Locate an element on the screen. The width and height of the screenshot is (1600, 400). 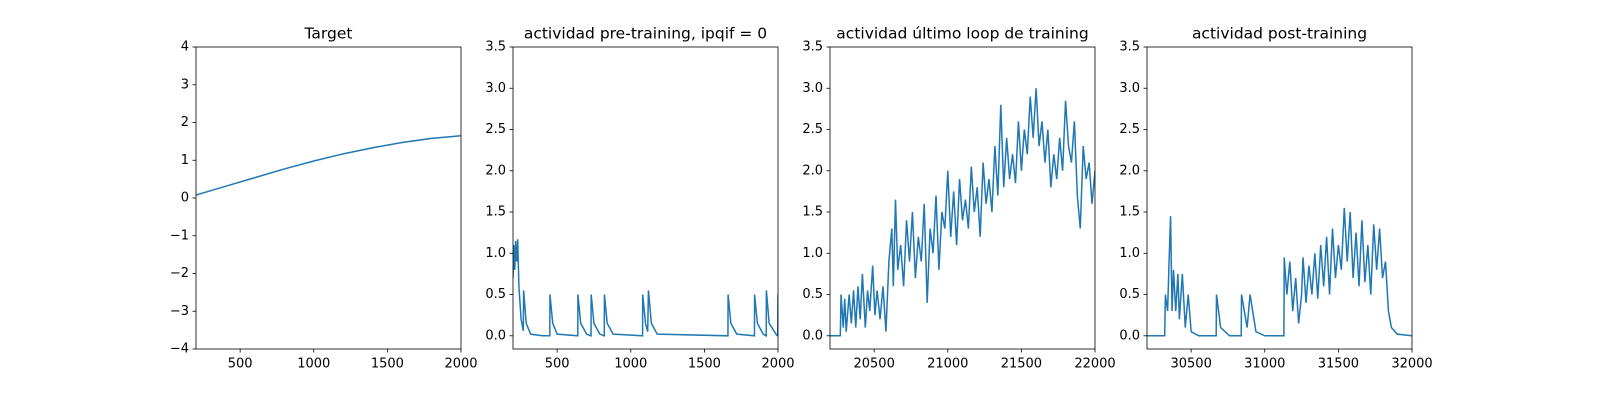
x-tick-label: 22000 is located at coordinates (1094, 364).